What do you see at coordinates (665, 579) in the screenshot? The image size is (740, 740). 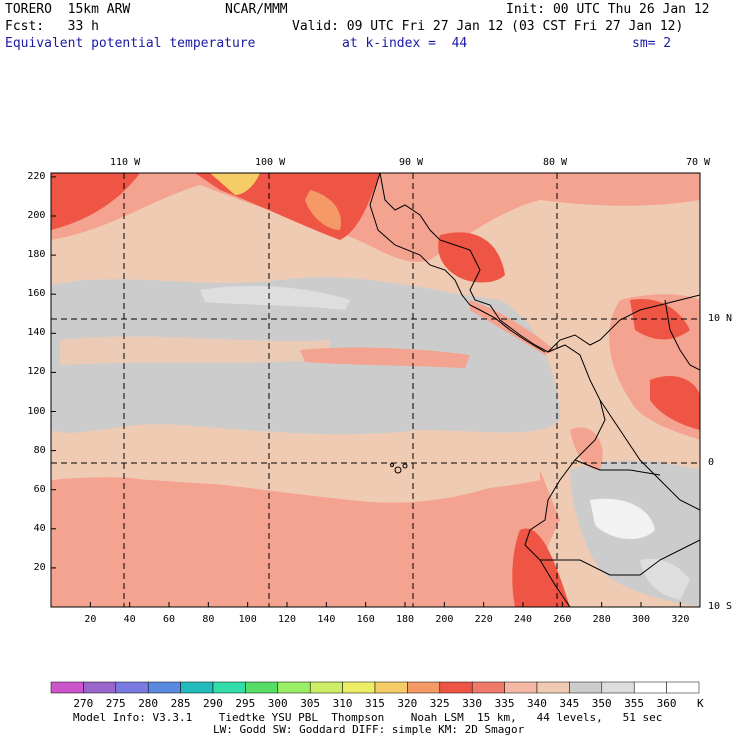 I see `amazon-light-gray` at bounding box center [665, 579].